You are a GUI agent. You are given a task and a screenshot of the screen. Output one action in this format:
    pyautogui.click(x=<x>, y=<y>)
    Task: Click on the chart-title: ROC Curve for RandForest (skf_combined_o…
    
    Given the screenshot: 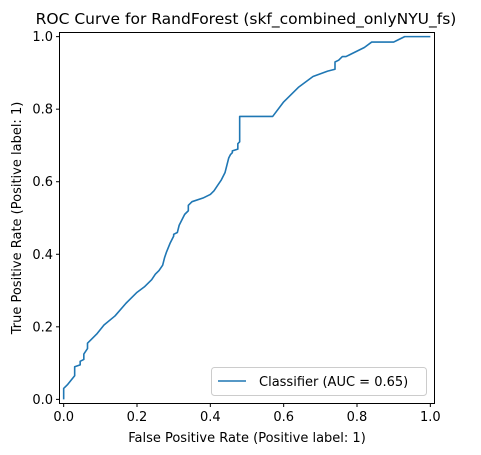 What is the action you would take?
    pyautogui.click(x=246, y=19)
    